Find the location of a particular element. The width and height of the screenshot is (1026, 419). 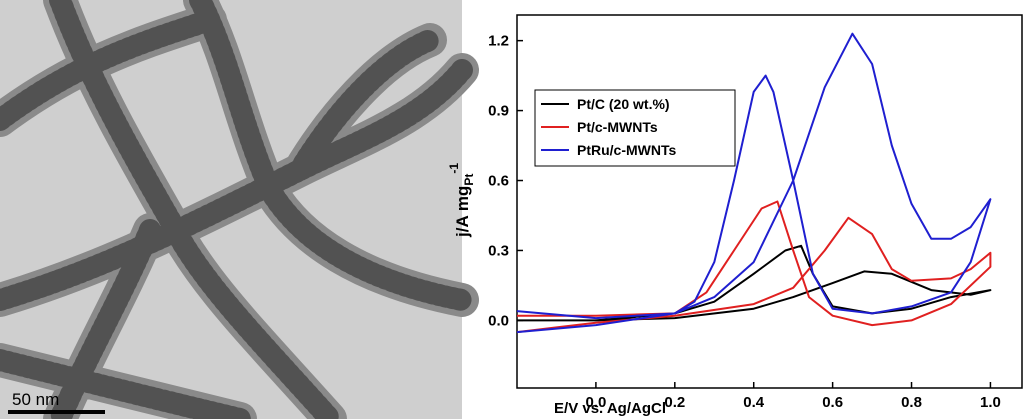

legend-label: Pt/c-MWNTs is located at coordinates (617, 127).